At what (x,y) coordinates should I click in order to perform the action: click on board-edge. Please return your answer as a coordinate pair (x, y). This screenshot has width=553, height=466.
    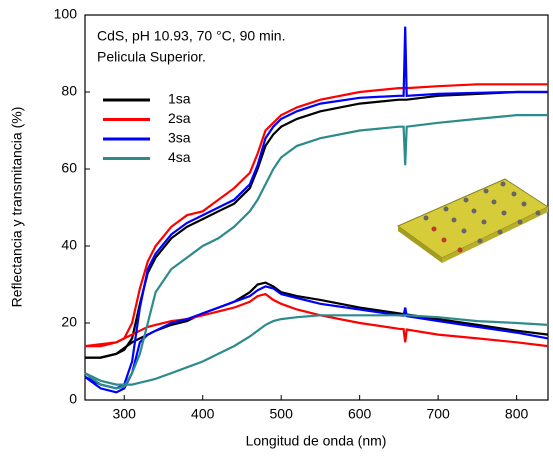
    Looking at the image, I should click on (420, 244).